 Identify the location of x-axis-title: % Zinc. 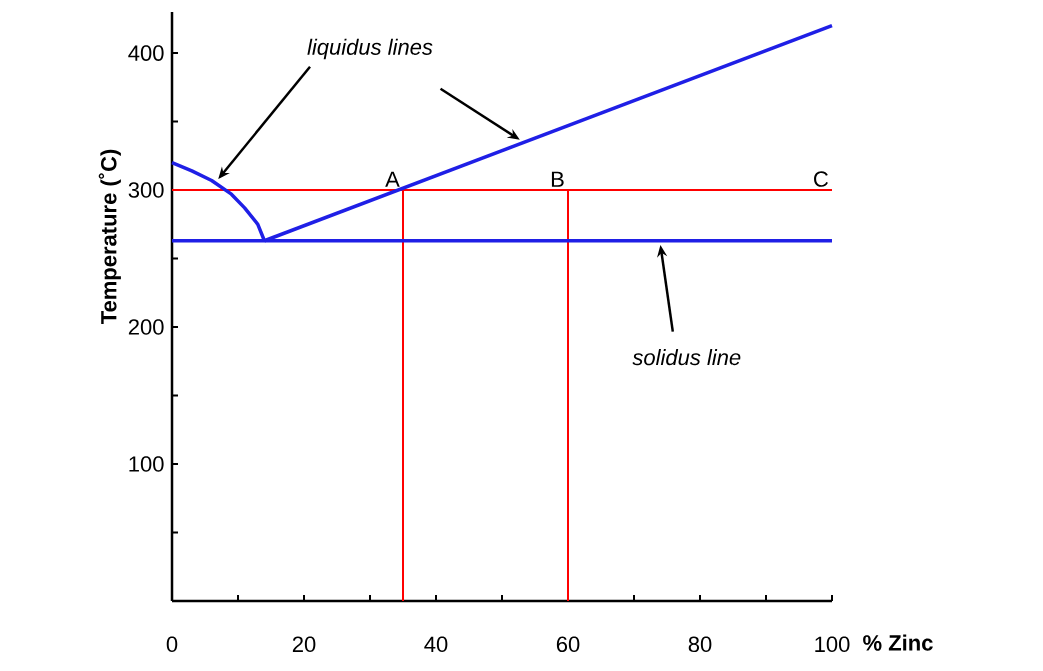
(898, 642).